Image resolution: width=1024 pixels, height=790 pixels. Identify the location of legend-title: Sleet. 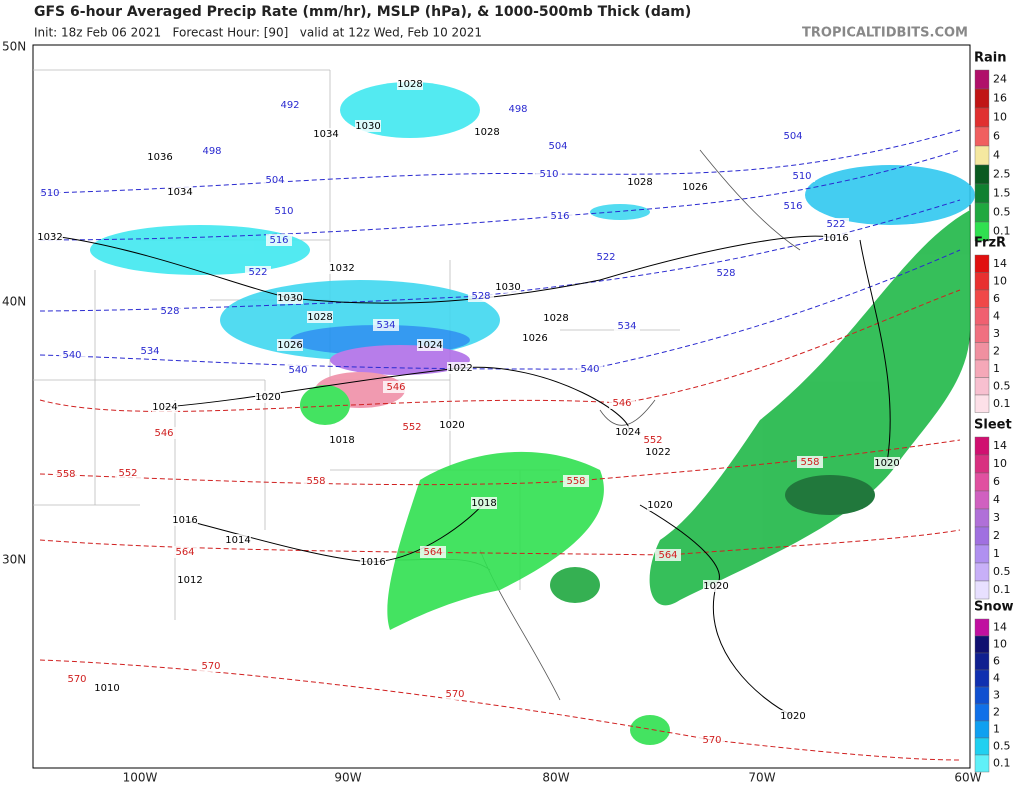
(993, 425).